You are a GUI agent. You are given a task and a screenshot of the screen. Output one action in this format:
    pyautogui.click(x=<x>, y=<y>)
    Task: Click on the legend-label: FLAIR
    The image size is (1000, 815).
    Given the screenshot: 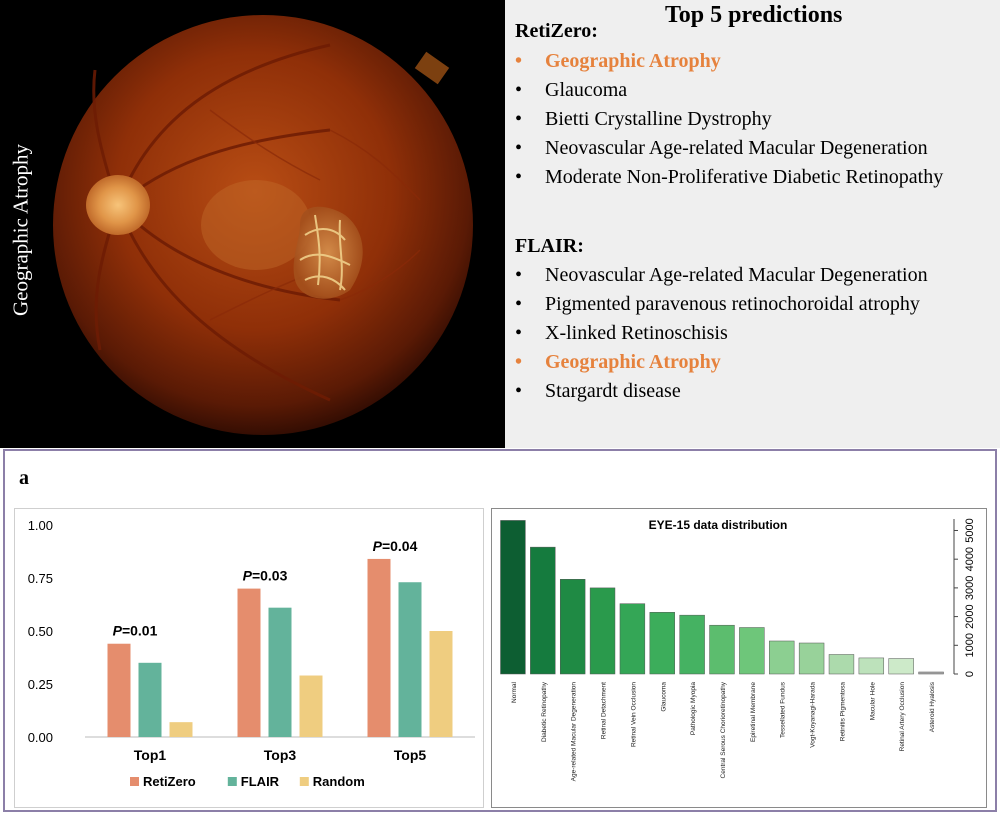 What is the action you would take?
    pyautogui.click(x=260, y=781)
    